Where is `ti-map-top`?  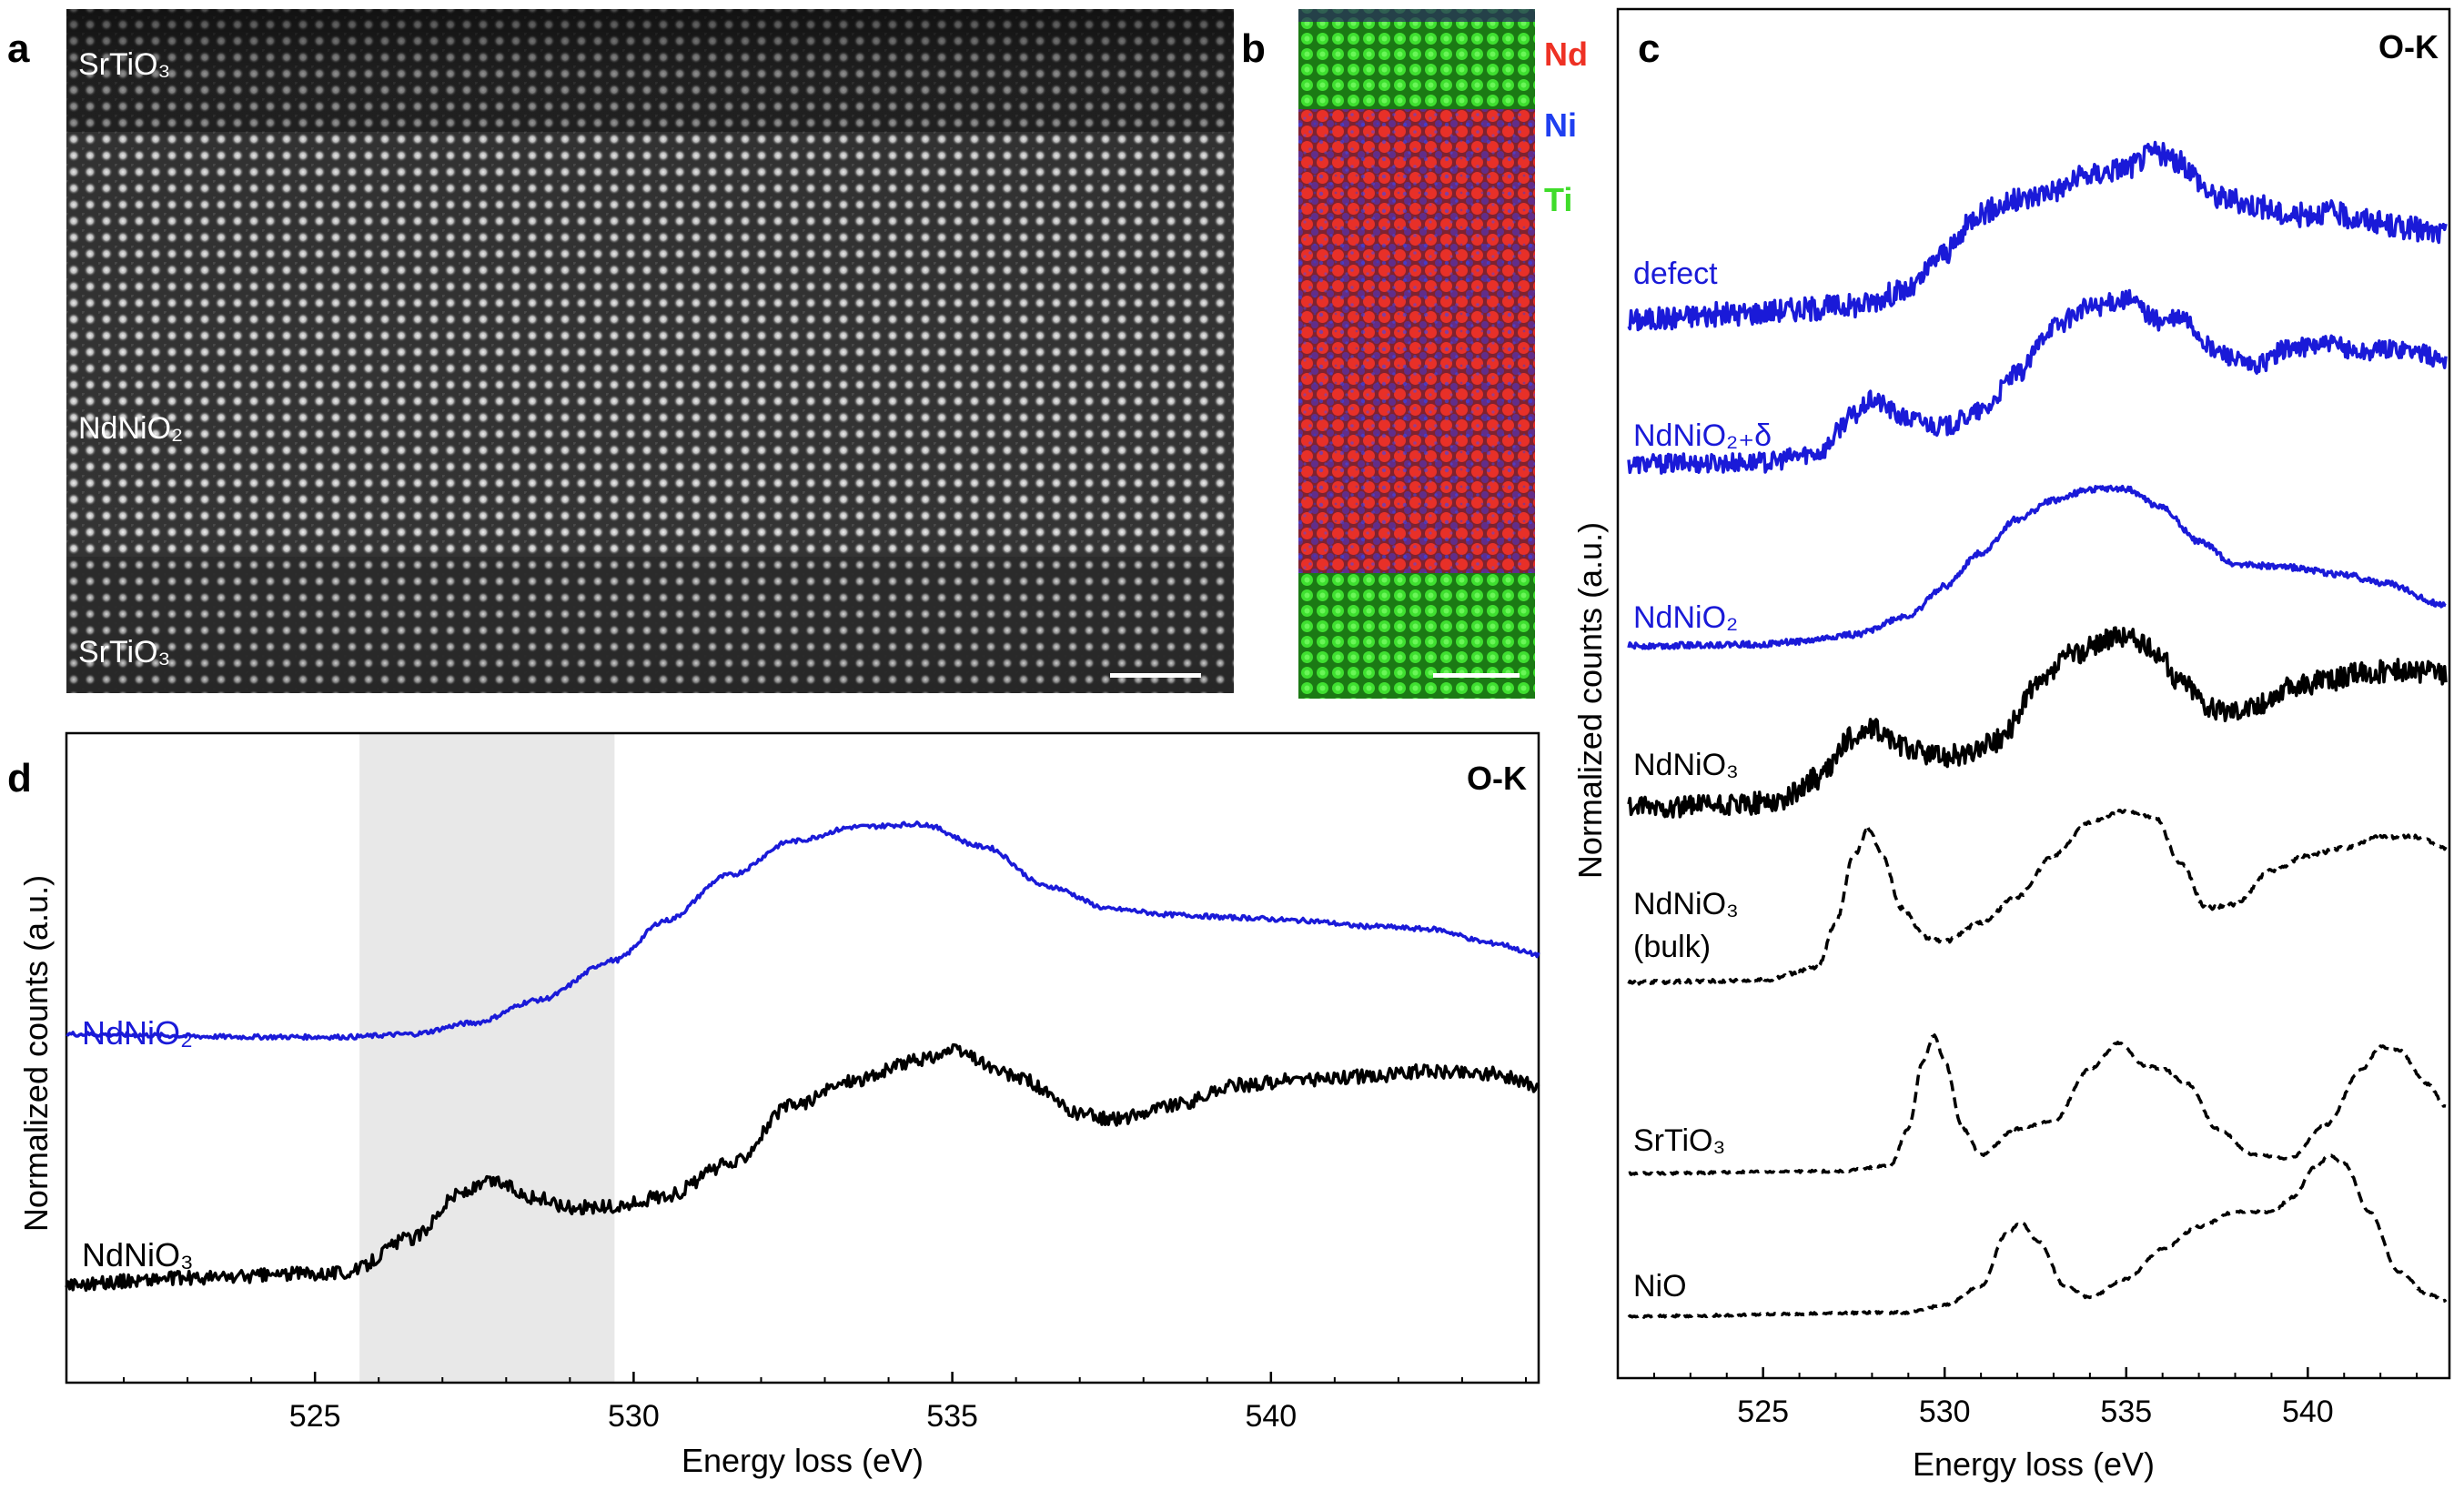 ti-map-top is located at coordinates (1416, 59).